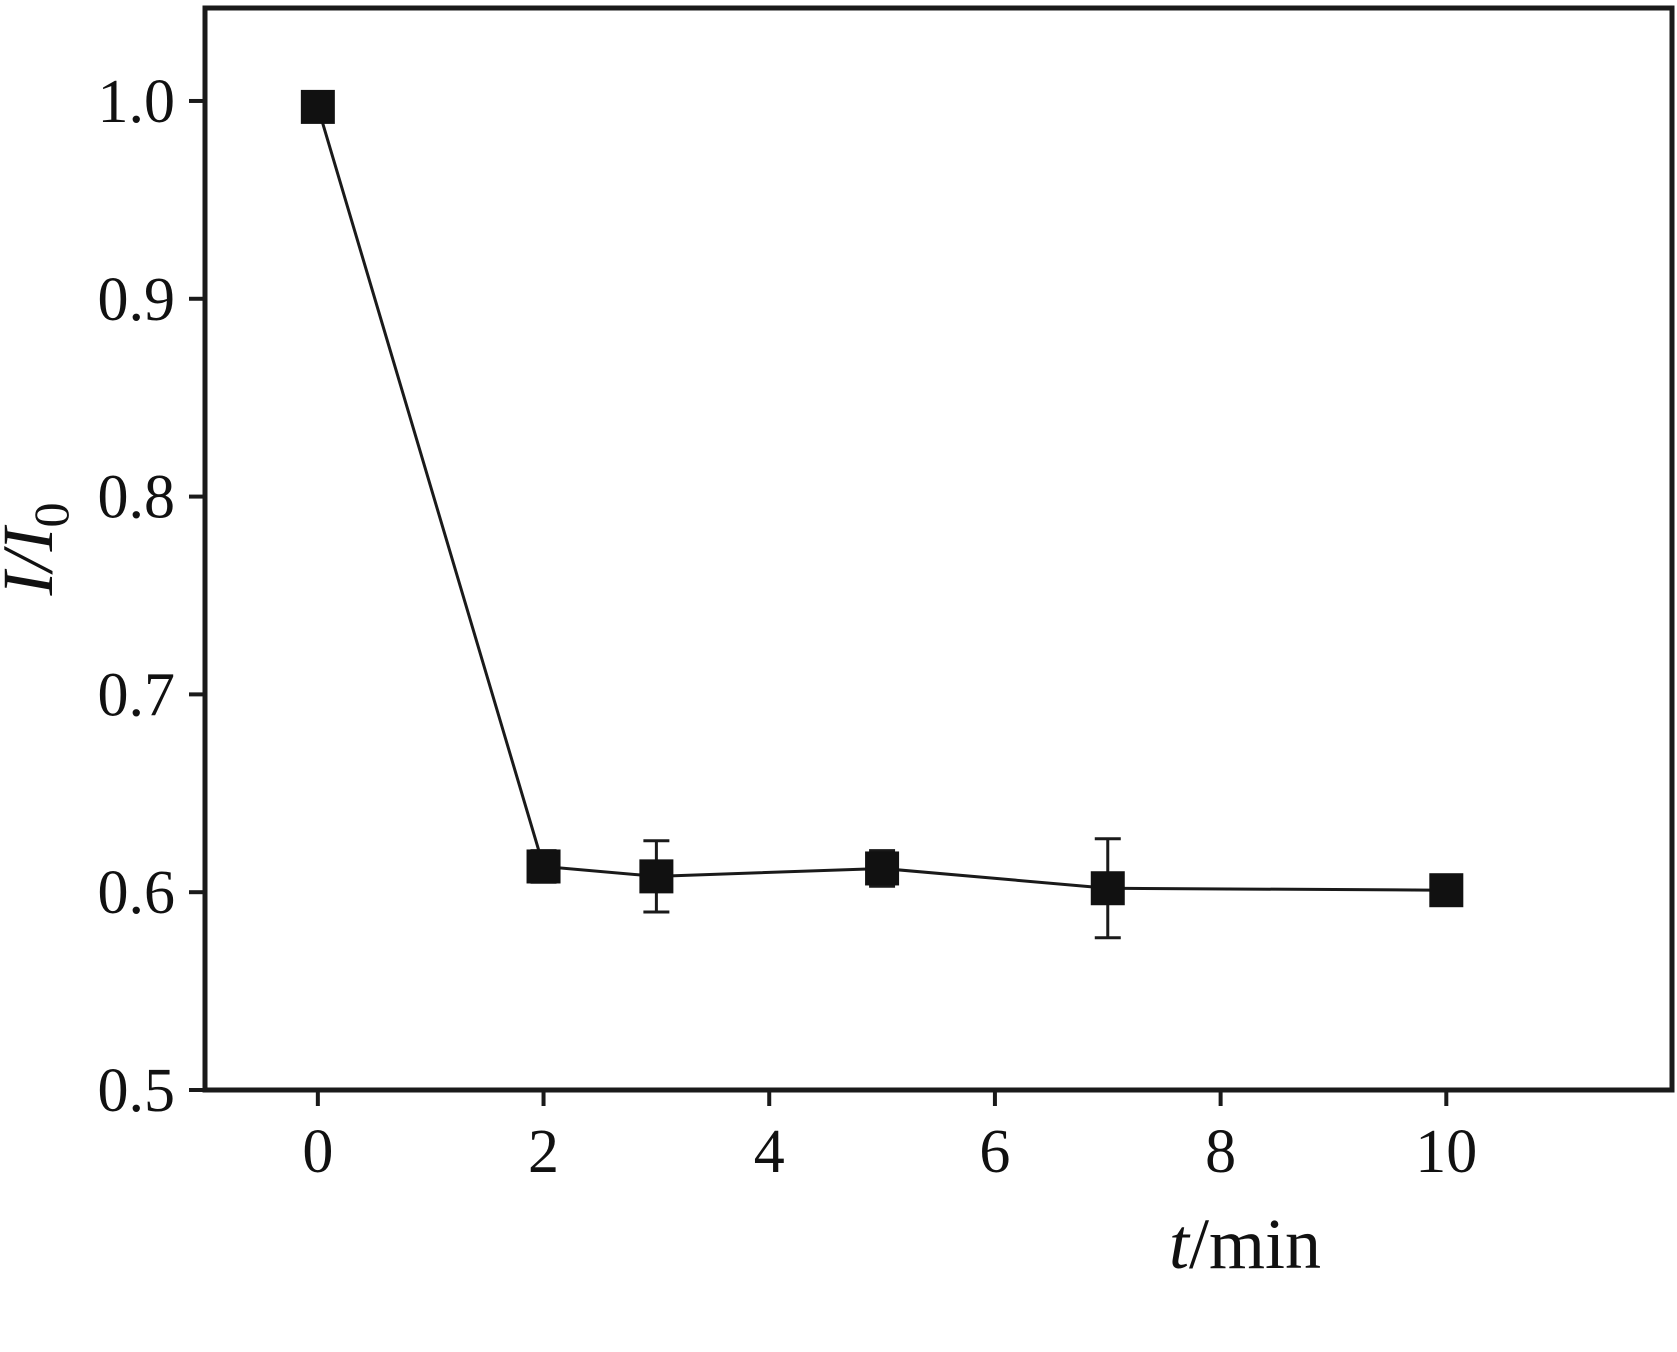 This screenshot has height=1352, width=1677. I want to click on x-tick-label: 10, so click(1446, 1152).